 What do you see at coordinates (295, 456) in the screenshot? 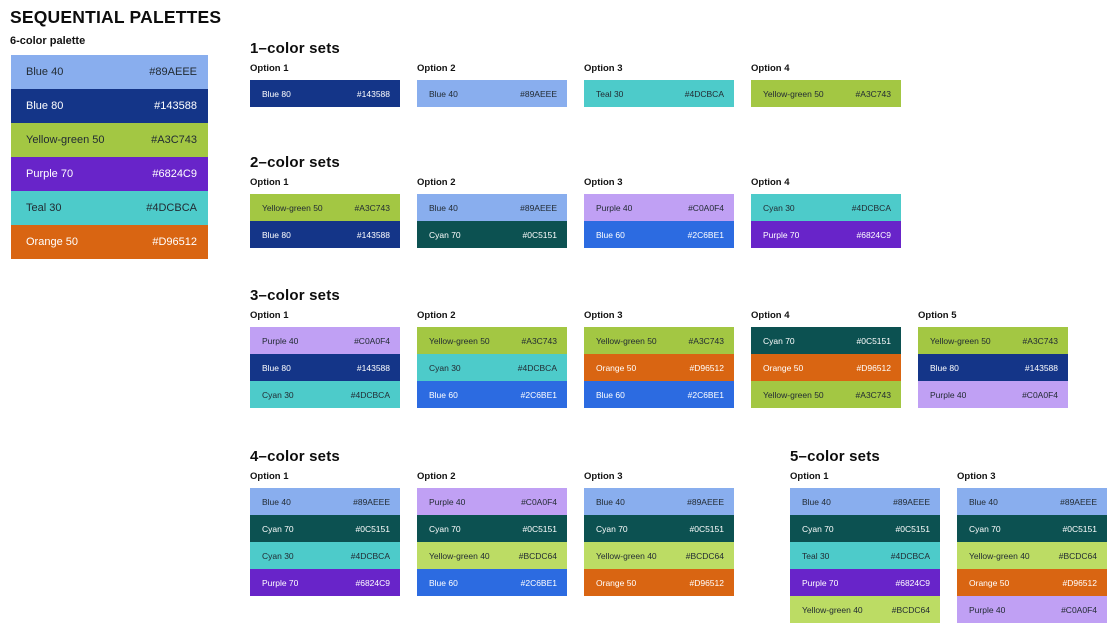
I see `section-heading: 4–color sets` at bounding box center [295, 456].